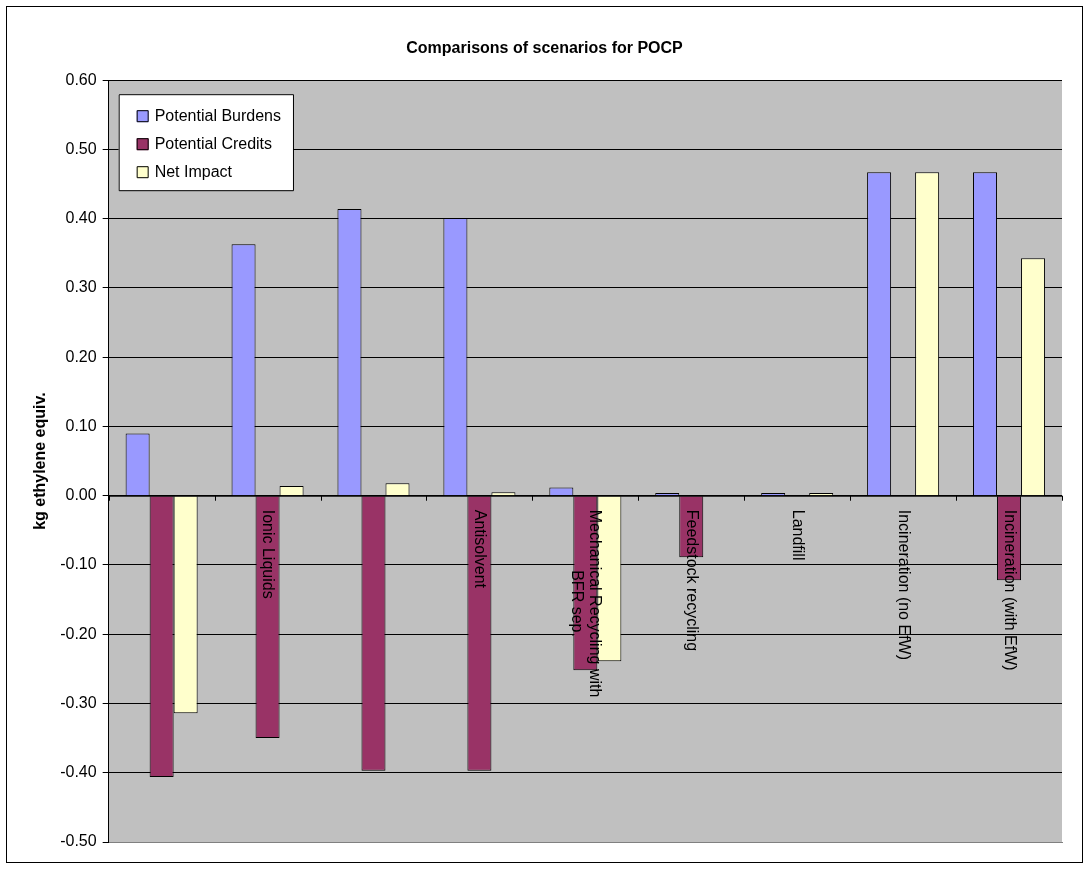 The width and height of the screenshot is (1089, 869). Describe the element at coordinates (81, 287) in the screenshot. I see `y-tick-label: 0.30` at that location.